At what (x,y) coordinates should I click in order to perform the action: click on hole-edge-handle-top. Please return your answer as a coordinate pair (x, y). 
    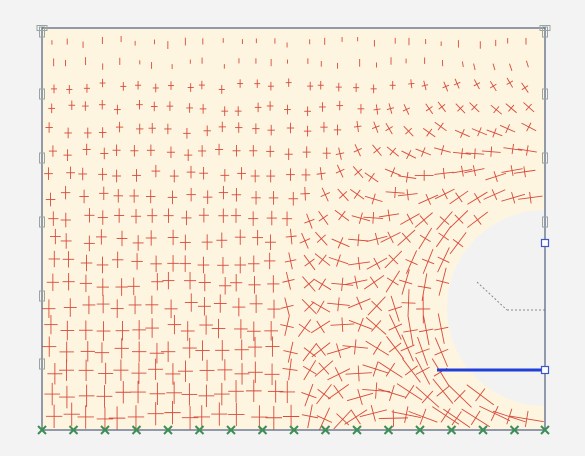
    Looking at the image, I should click on (545, 243).